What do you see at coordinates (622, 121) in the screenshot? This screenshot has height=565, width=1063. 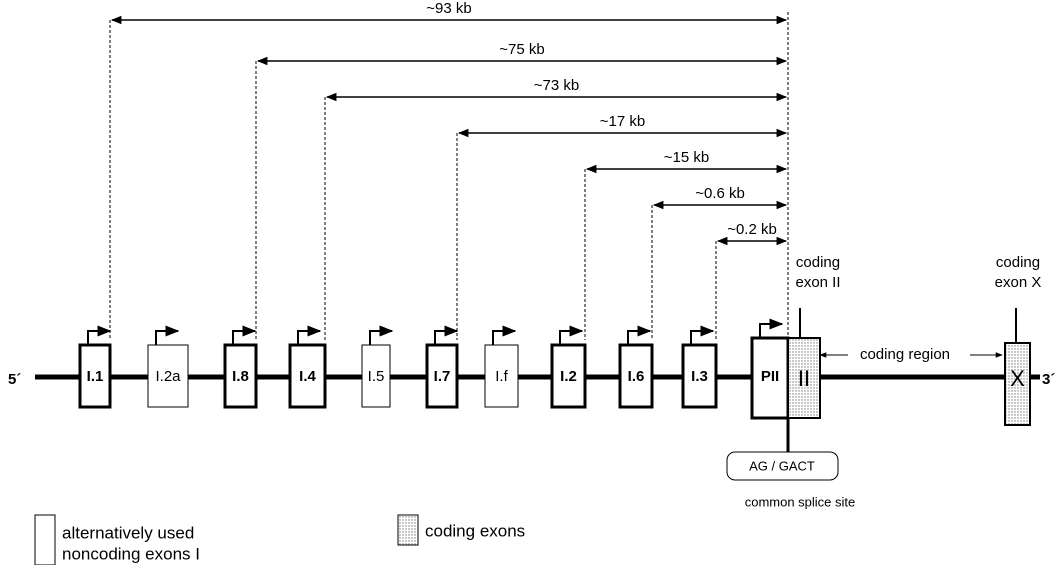 I see `distance-label: ~17 kb` at bounding box center [622, 121].